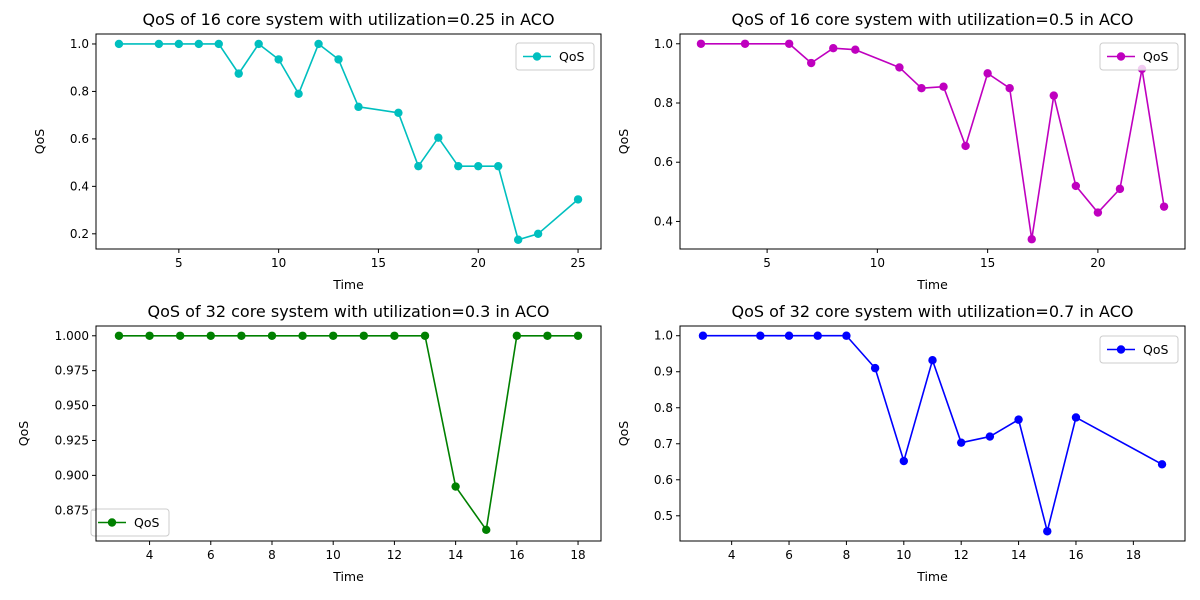 The width and height of the screenshot is (1200, 600). I want to click on x-tick-label: 4, so click(150, 555).